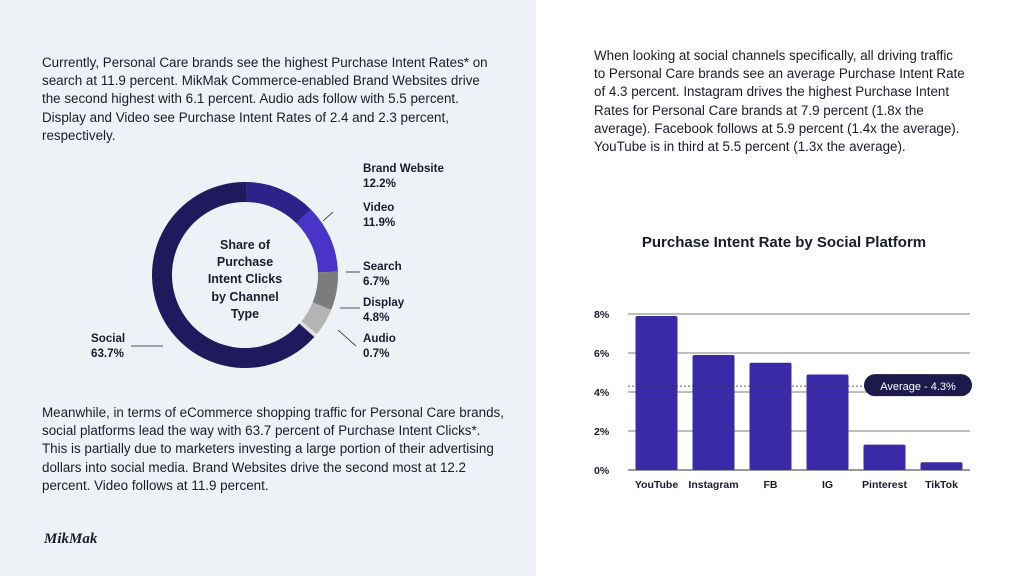 This screenshot has width=1024, height=576. What do you see at coordinates (382, 266) in the screenshot?
I see `slice-name: Search` at bounding box center [382, 266].